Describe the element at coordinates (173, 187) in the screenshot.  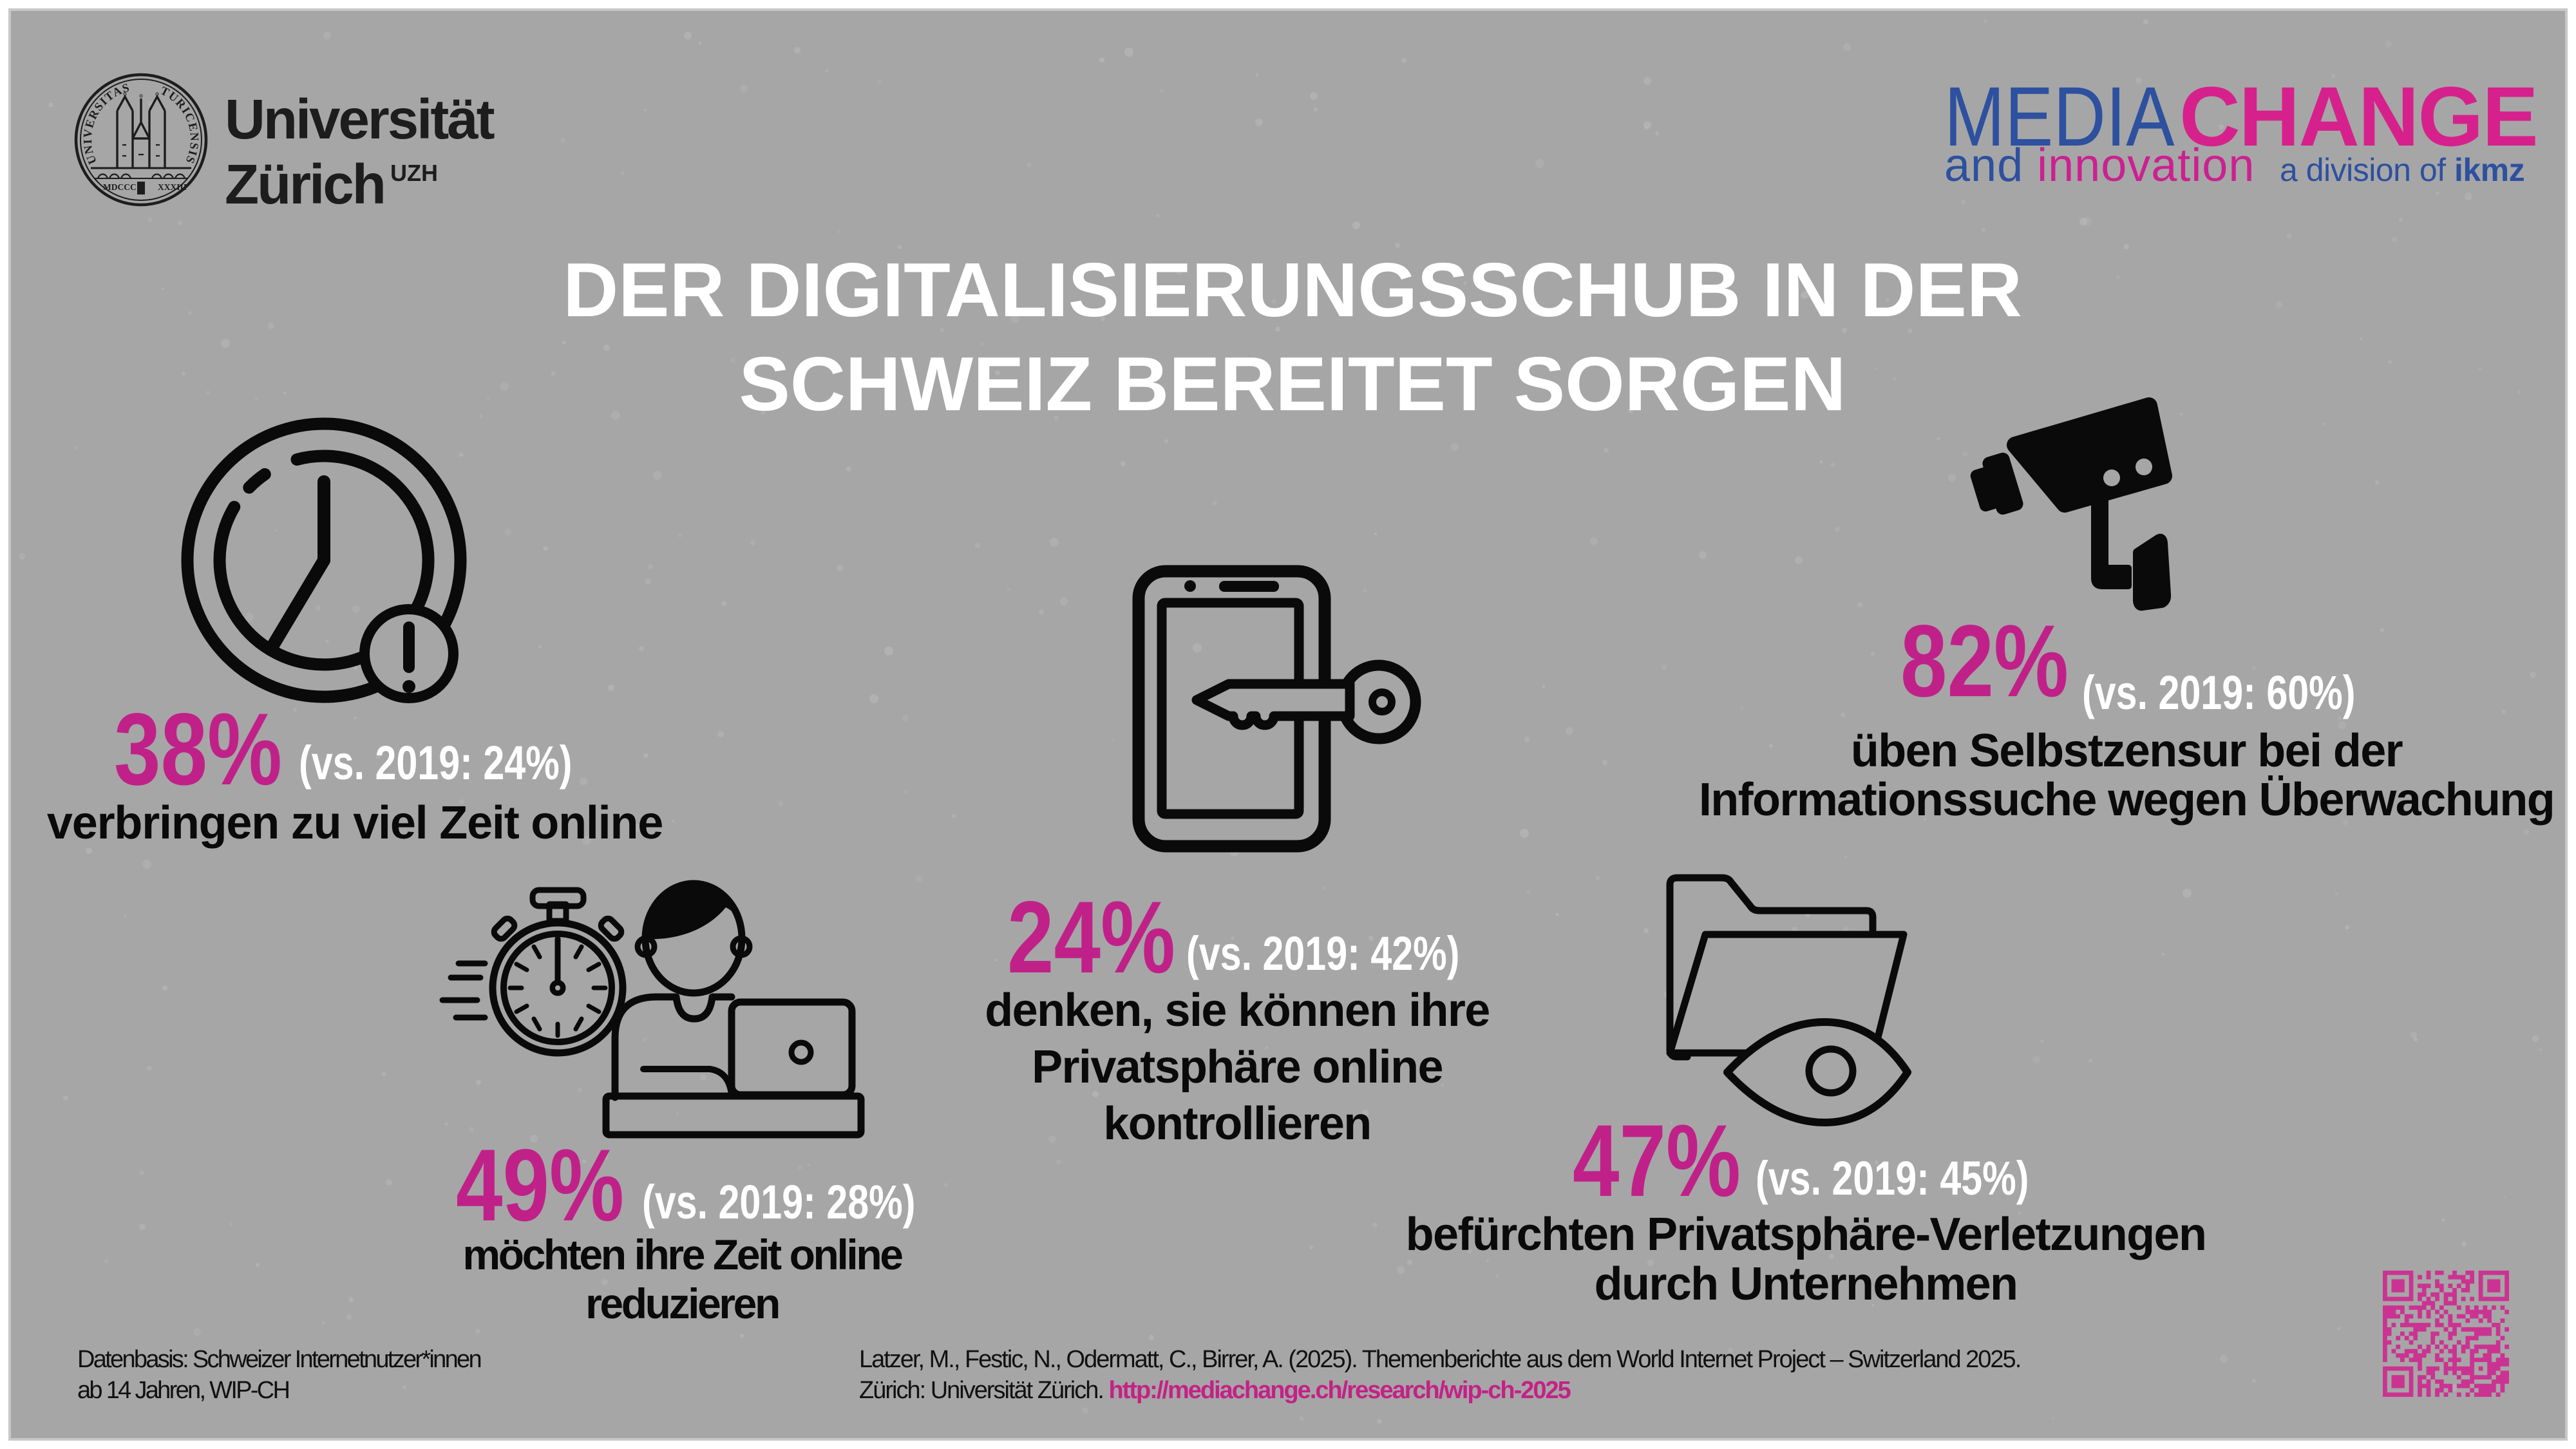
I see `svg-text: XXXIII` at that location.